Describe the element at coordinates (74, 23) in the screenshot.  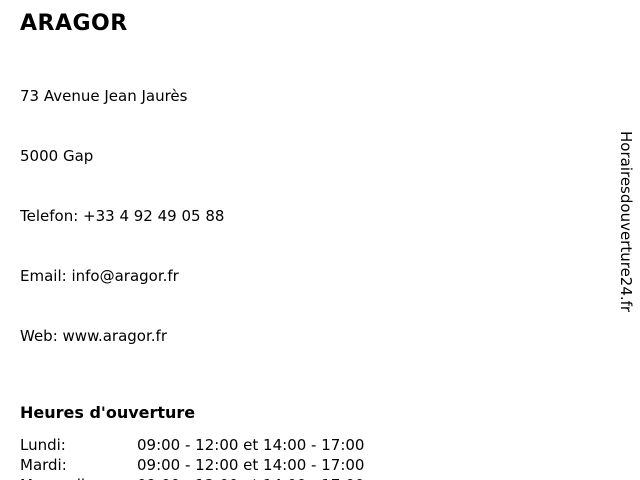
I see `page-title: ARAGOR` at that location.